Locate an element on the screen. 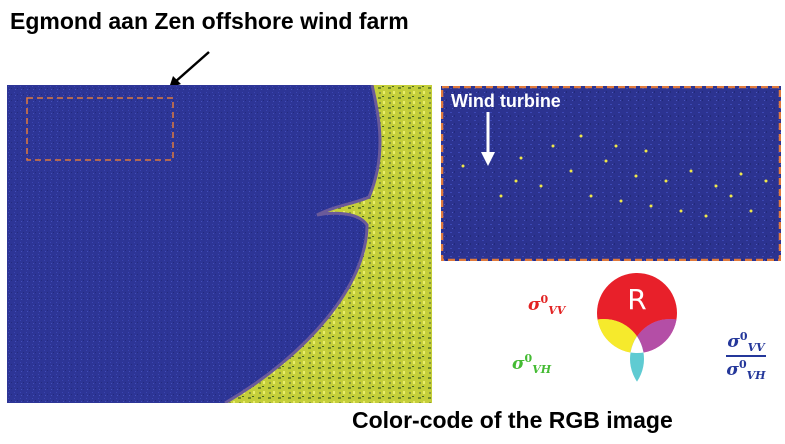 This screenshot has height=444, width=785. venn-letter-r: R is located at coordinates (636, 299).